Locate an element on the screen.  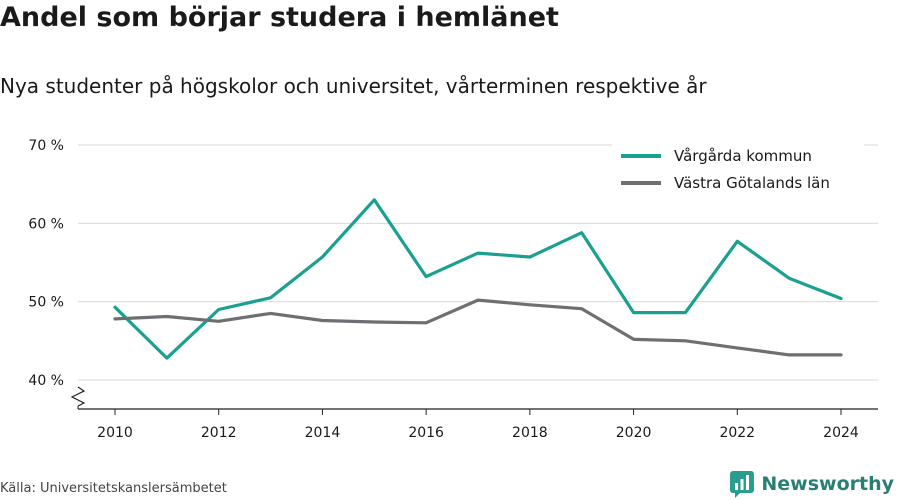
brand-name: Newsworthy is located at coordinates (827, 484).